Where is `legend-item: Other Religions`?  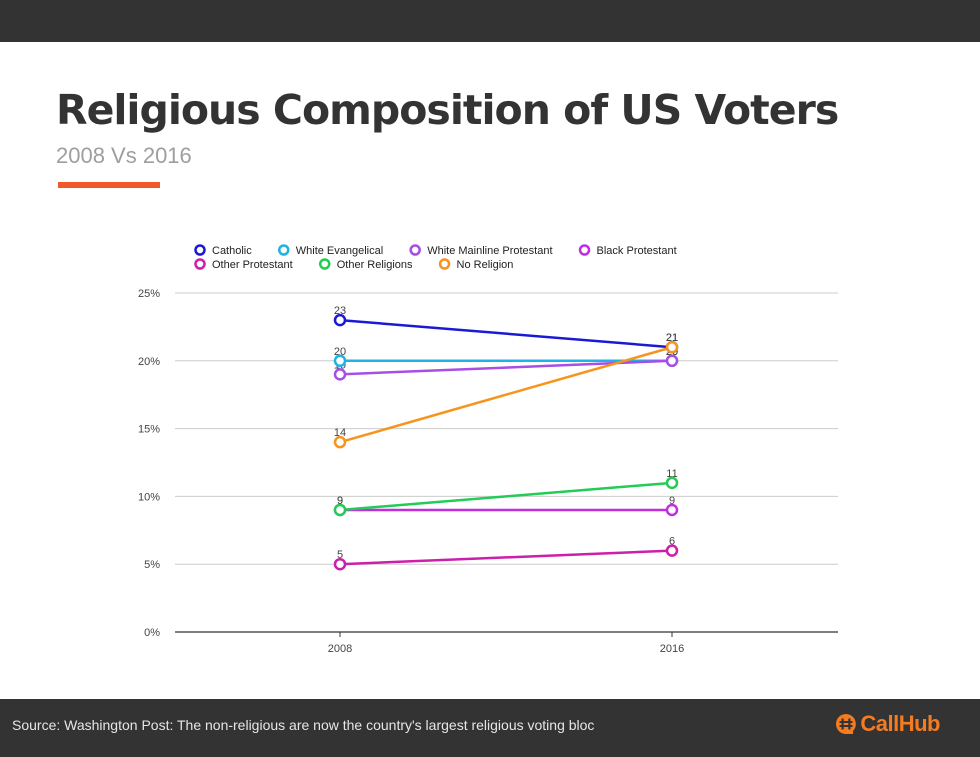
legend-item: Other Religions is located at coordinates (365, 264).